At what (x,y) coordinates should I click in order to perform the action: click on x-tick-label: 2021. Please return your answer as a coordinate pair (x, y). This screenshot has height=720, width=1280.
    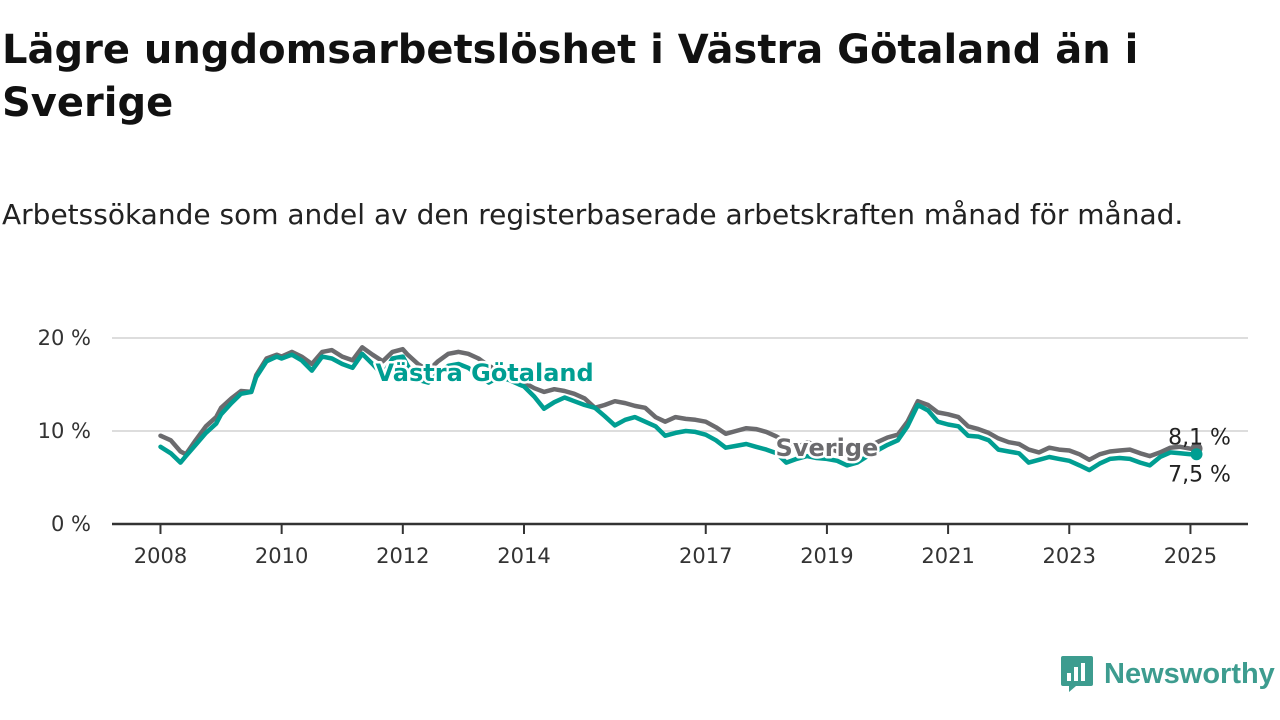
    Looking at the image, I should click on (947, 556).